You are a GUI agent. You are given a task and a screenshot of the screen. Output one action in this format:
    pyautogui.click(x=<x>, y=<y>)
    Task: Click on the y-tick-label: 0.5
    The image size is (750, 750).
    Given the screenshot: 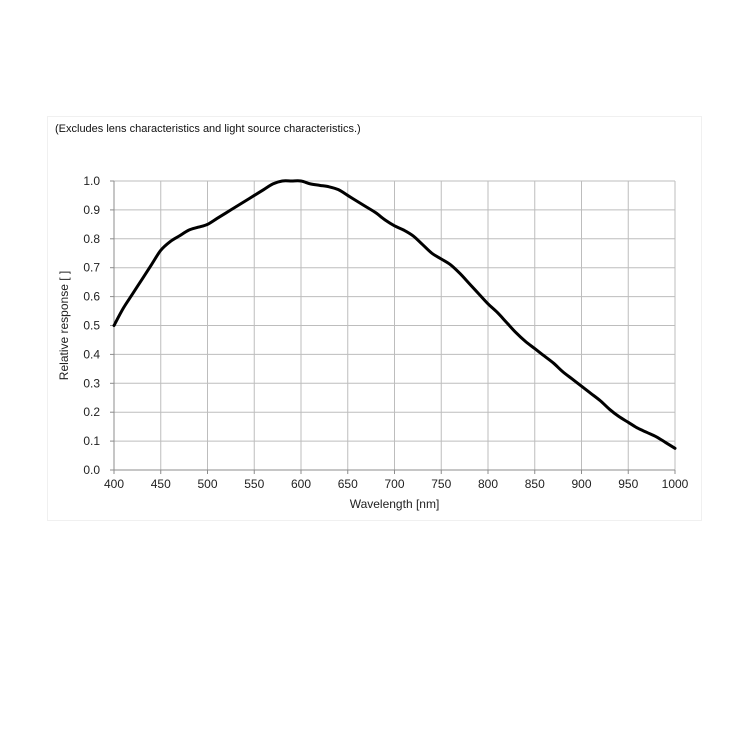 What is the action you would take?
    pyautogui.click(x=91, y=326)
    